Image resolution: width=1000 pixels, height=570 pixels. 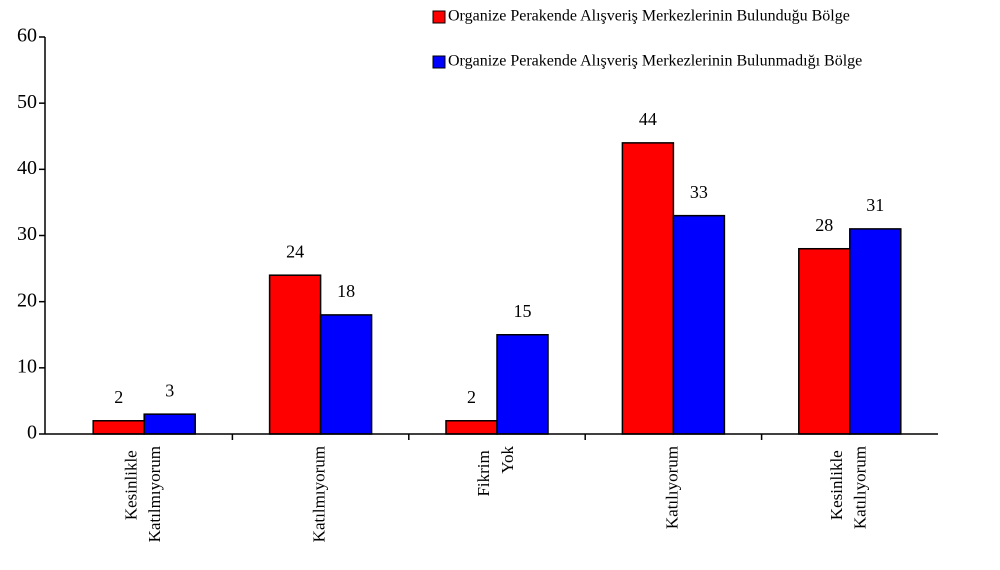 I want to click on x-tick-label: Kesinlikle Katılıyorum, so click(x=848, y=487).